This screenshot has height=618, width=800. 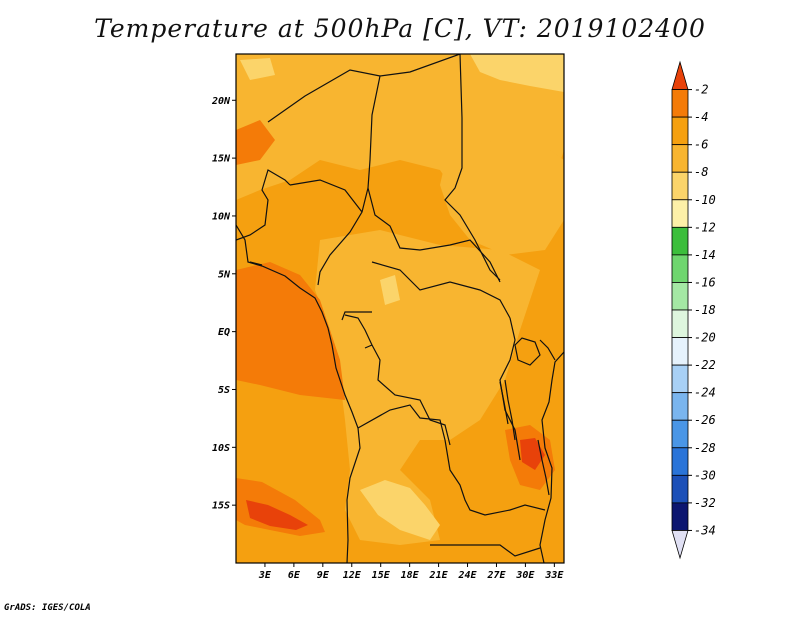 I want to click on lat-tick-label: 5S, so click(x=224, y=390).